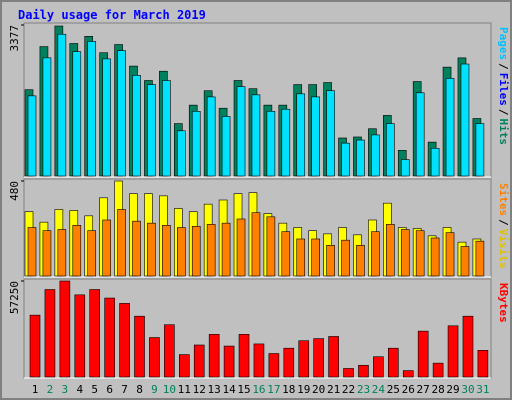 The height and width of the screenshot is (400, 512). What do you see at coordinates (437, 389) in the screenshot?
I see `x-tick-label: 28` at bounding box center [437, 389].